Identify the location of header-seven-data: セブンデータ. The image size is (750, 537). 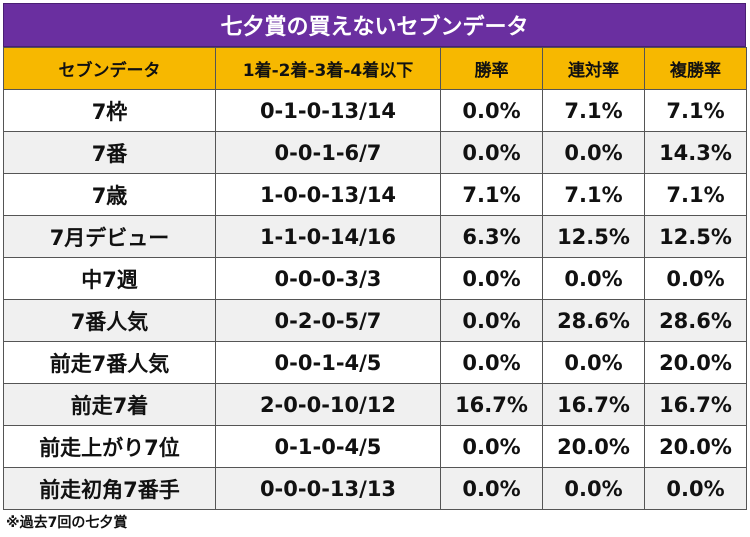
(109, 68).